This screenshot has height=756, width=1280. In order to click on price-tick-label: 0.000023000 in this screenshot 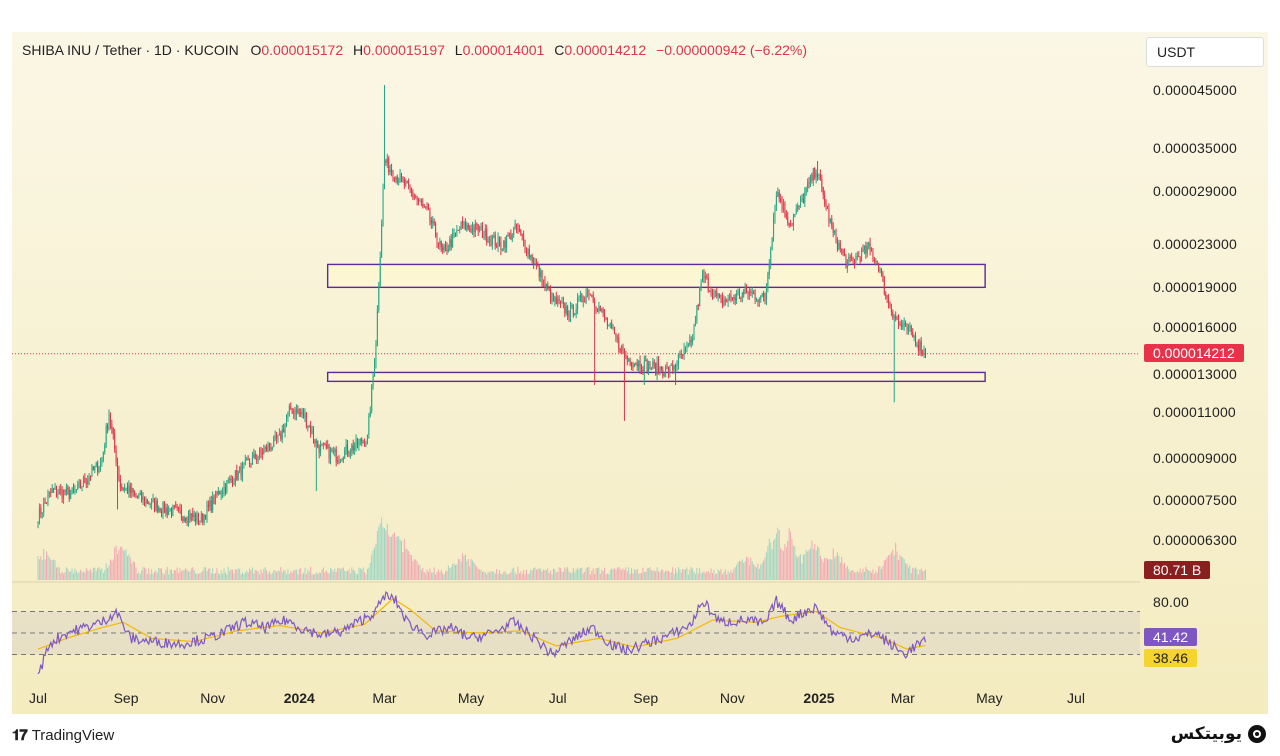, I will do `click(1195, 243)`.